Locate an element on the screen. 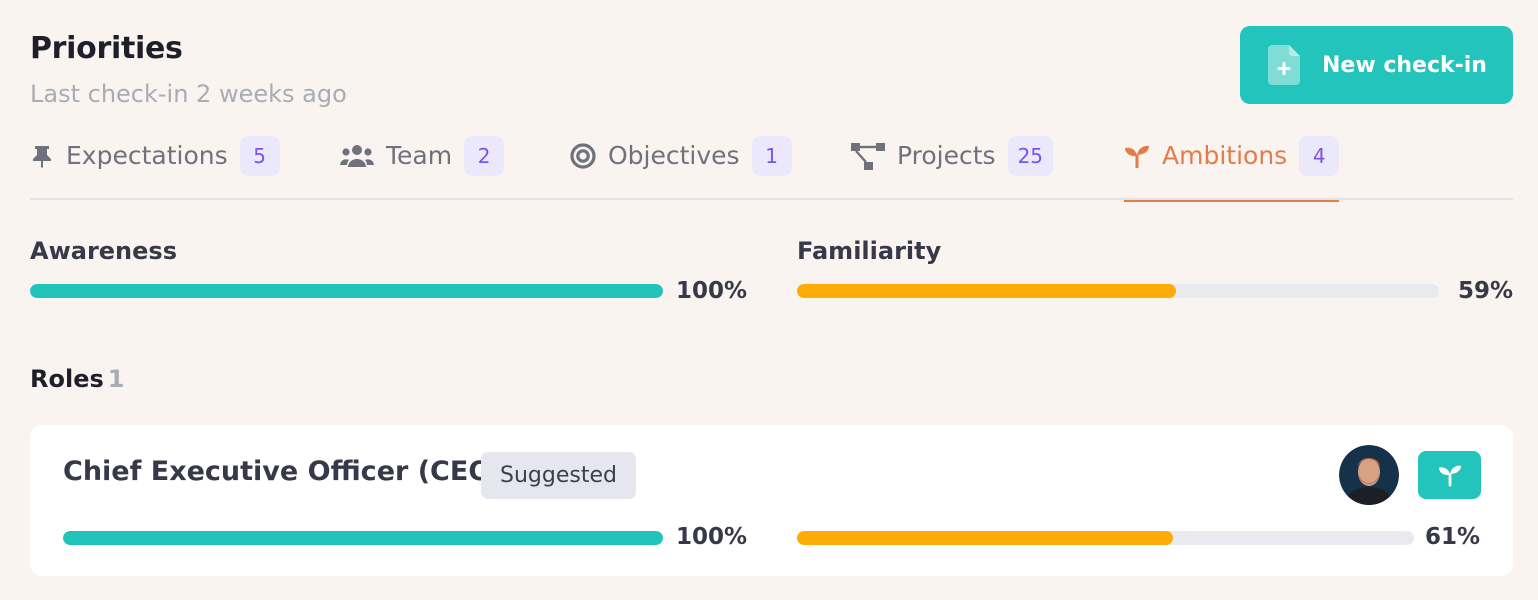  tab-label: Expectations is located at coordinates (147, 155).